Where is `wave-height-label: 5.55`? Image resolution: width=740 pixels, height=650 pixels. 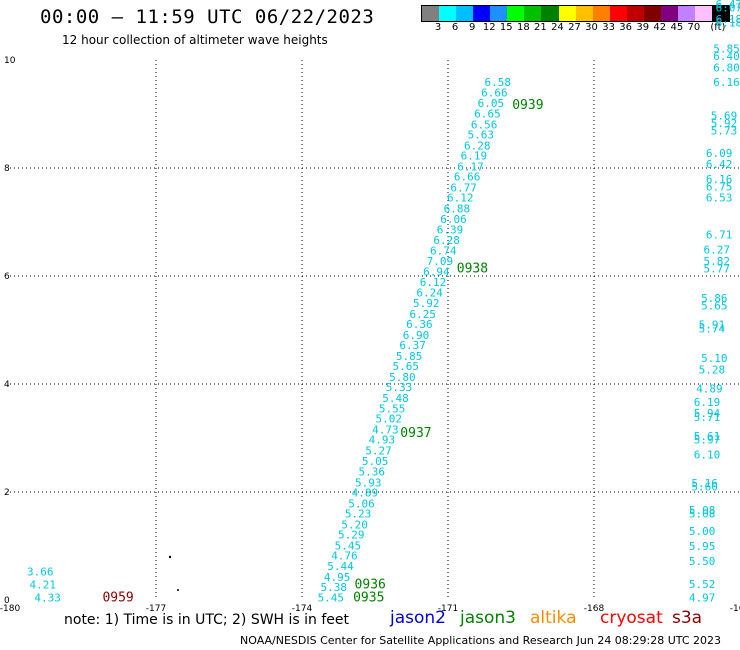 wave-height-label: 5.55 is located at coordinates (392, 408).